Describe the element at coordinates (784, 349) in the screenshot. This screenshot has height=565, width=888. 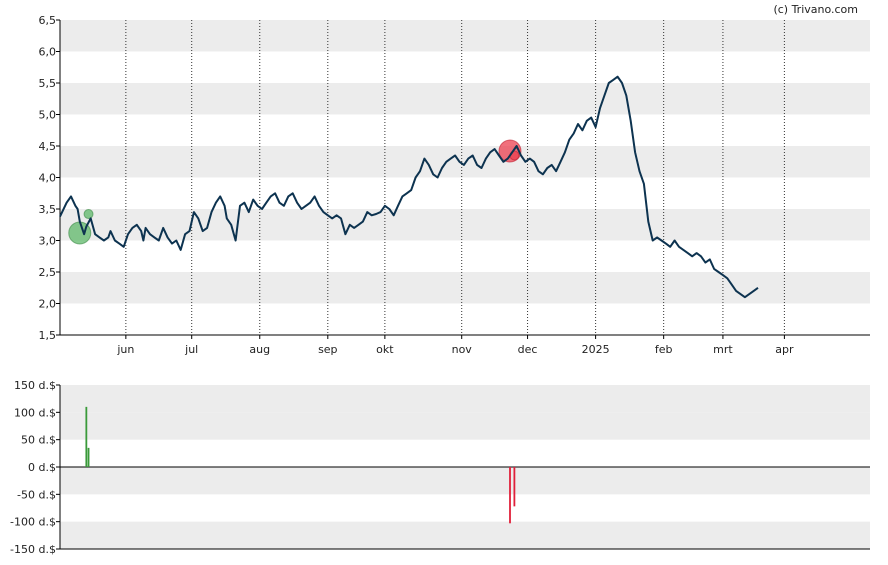
I see `price-x-tick-label: apr` at that location.